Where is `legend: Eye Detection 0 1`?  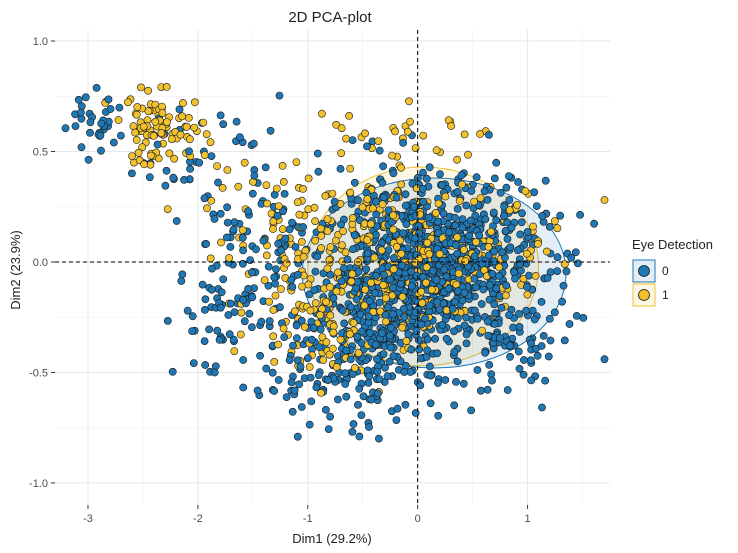
legend: Eye Detection 0 1 is located at coordinates (672, 272).